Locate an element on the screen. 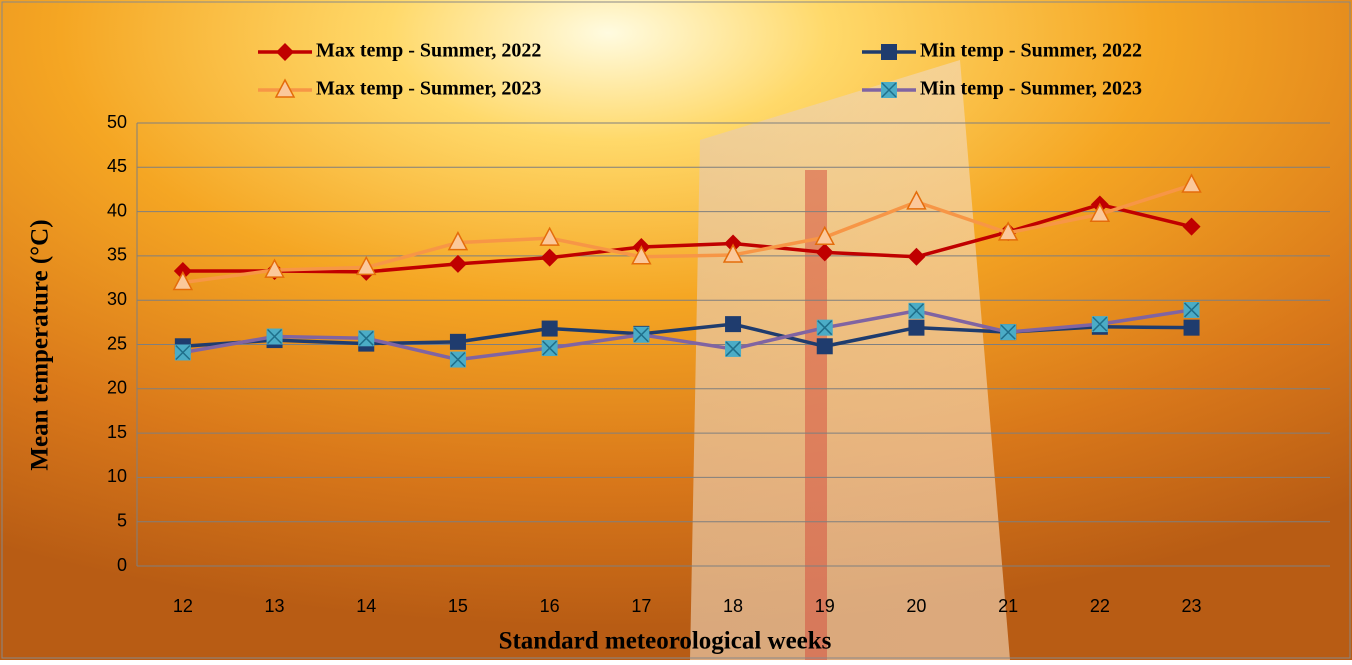 The image size is (1352, 665). x-tick-label: 16 is located at coordinates (550, 606).